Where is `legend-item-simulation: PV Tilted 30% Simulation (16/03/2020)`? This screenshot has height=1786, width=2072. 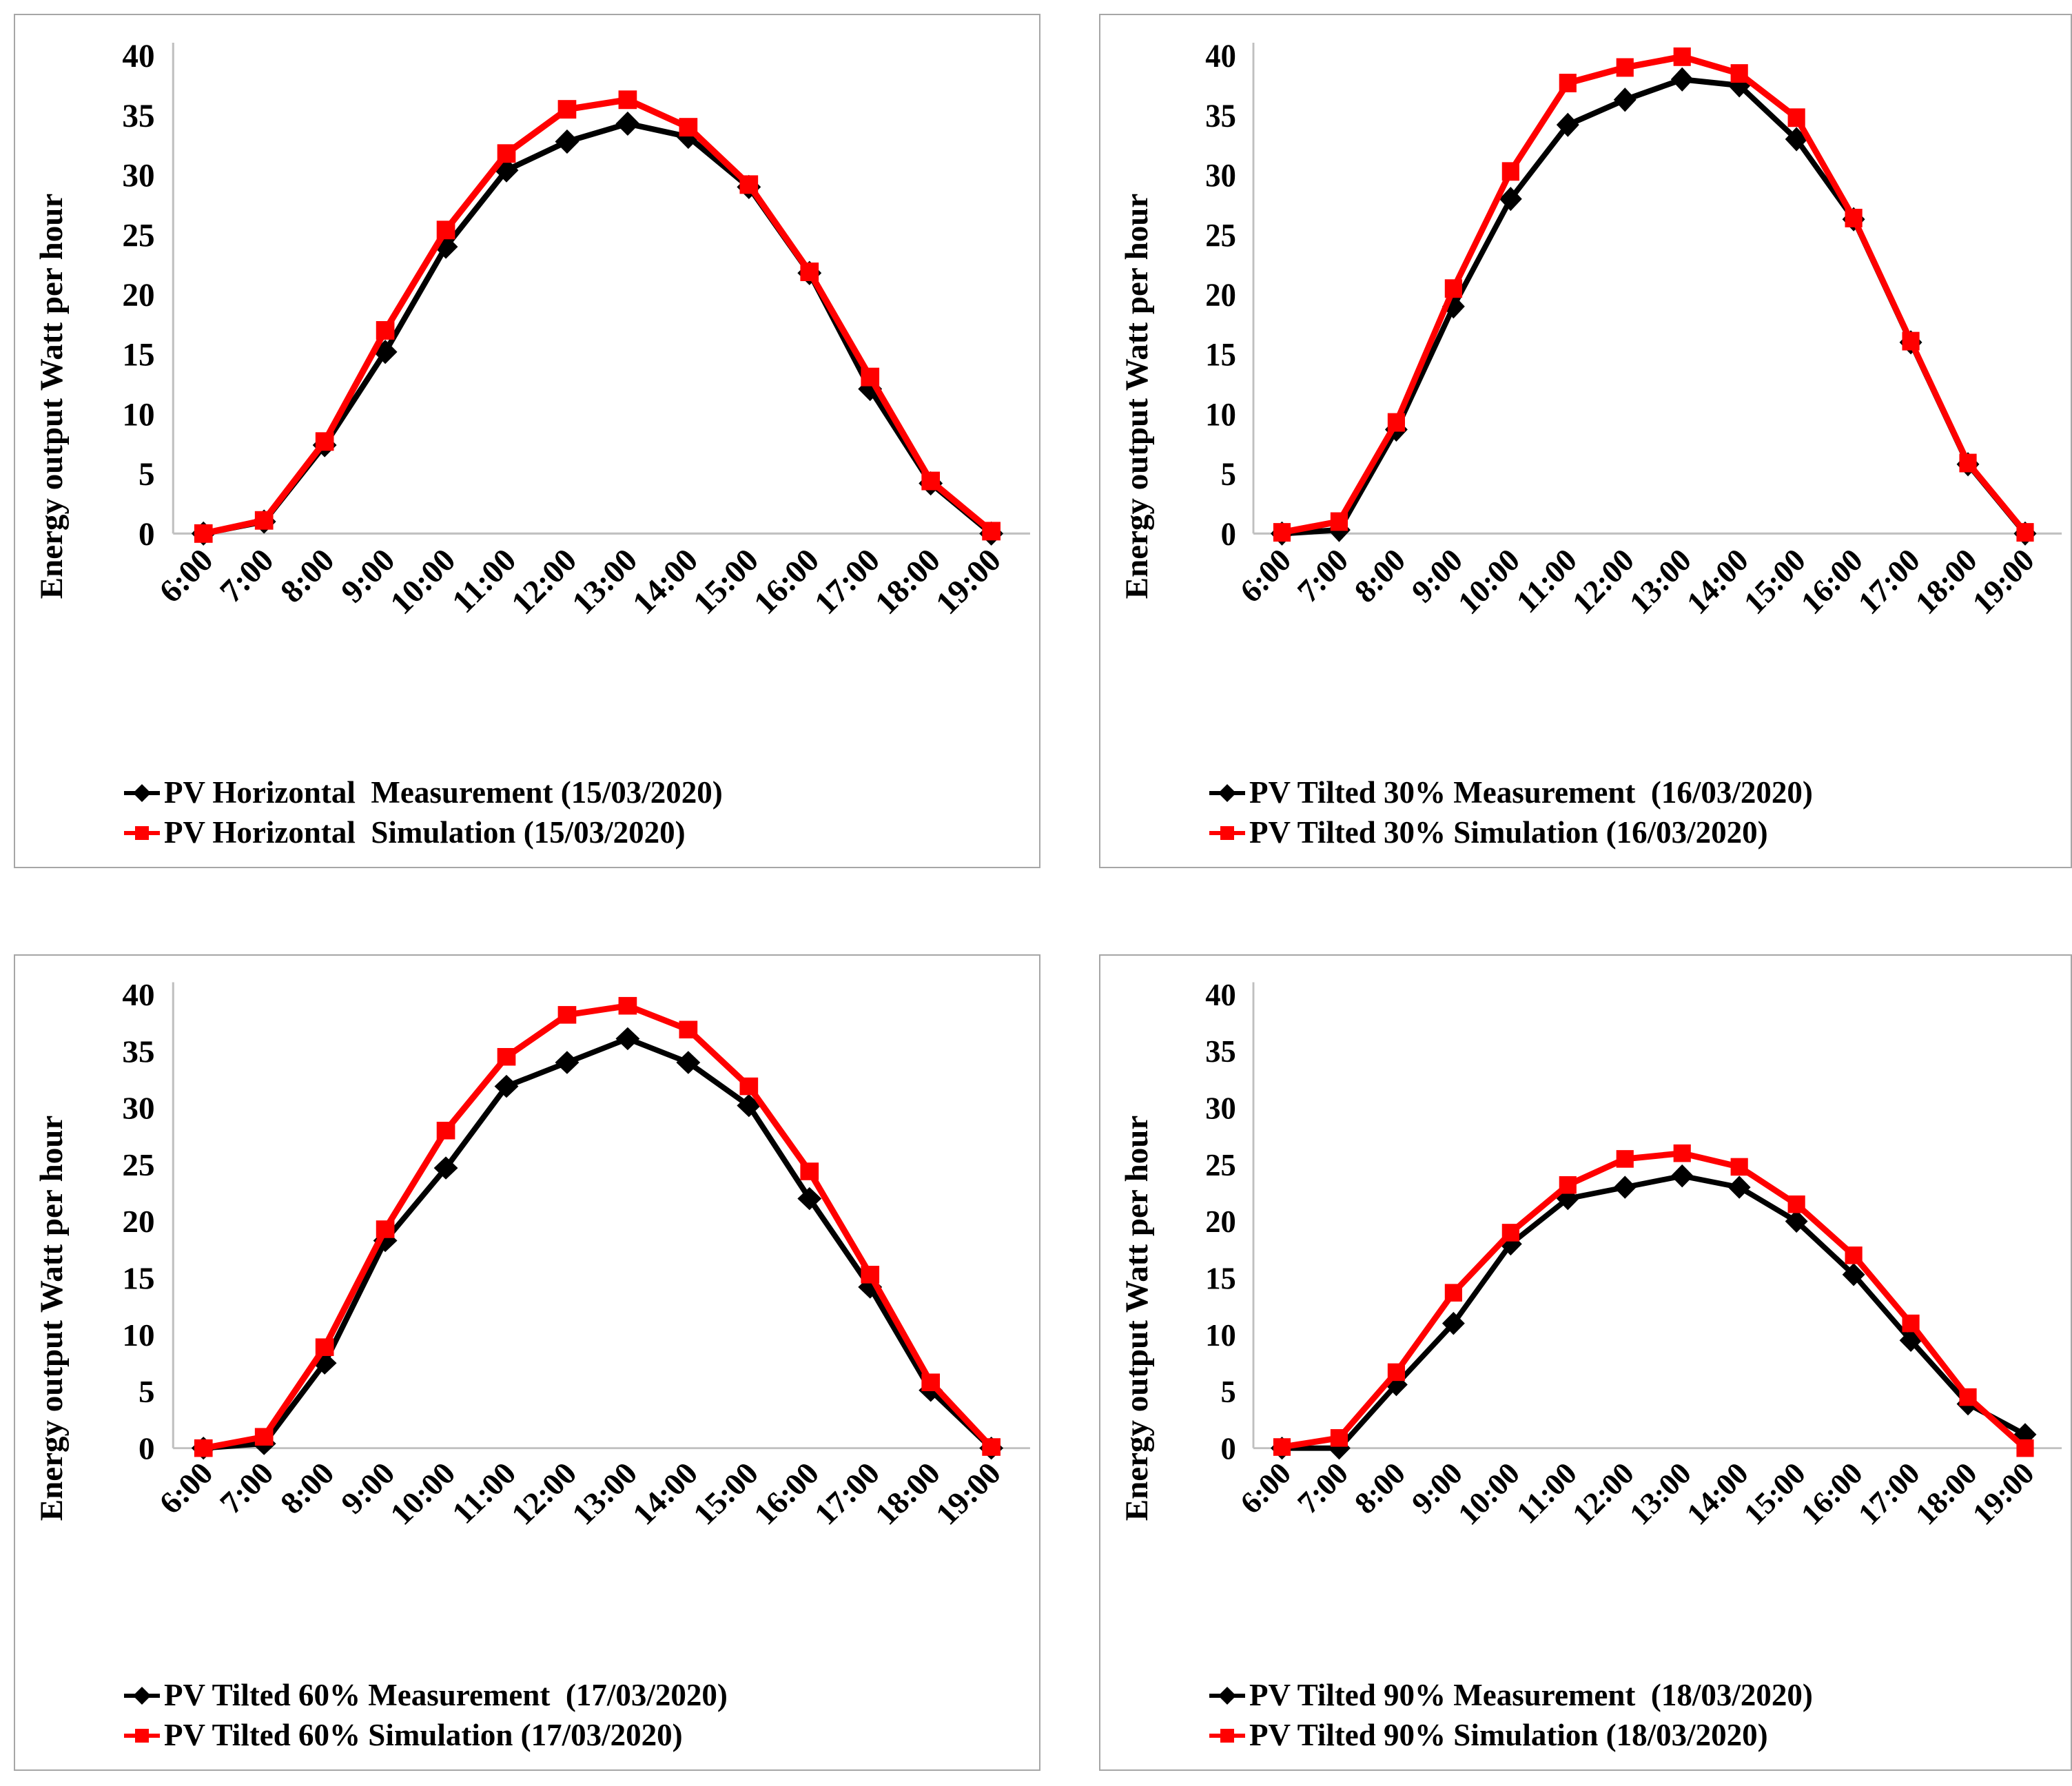
legend-item-simulation: PV Tilted 30% Simulation (16/03/2020) is located at coordinates (1636, 833).